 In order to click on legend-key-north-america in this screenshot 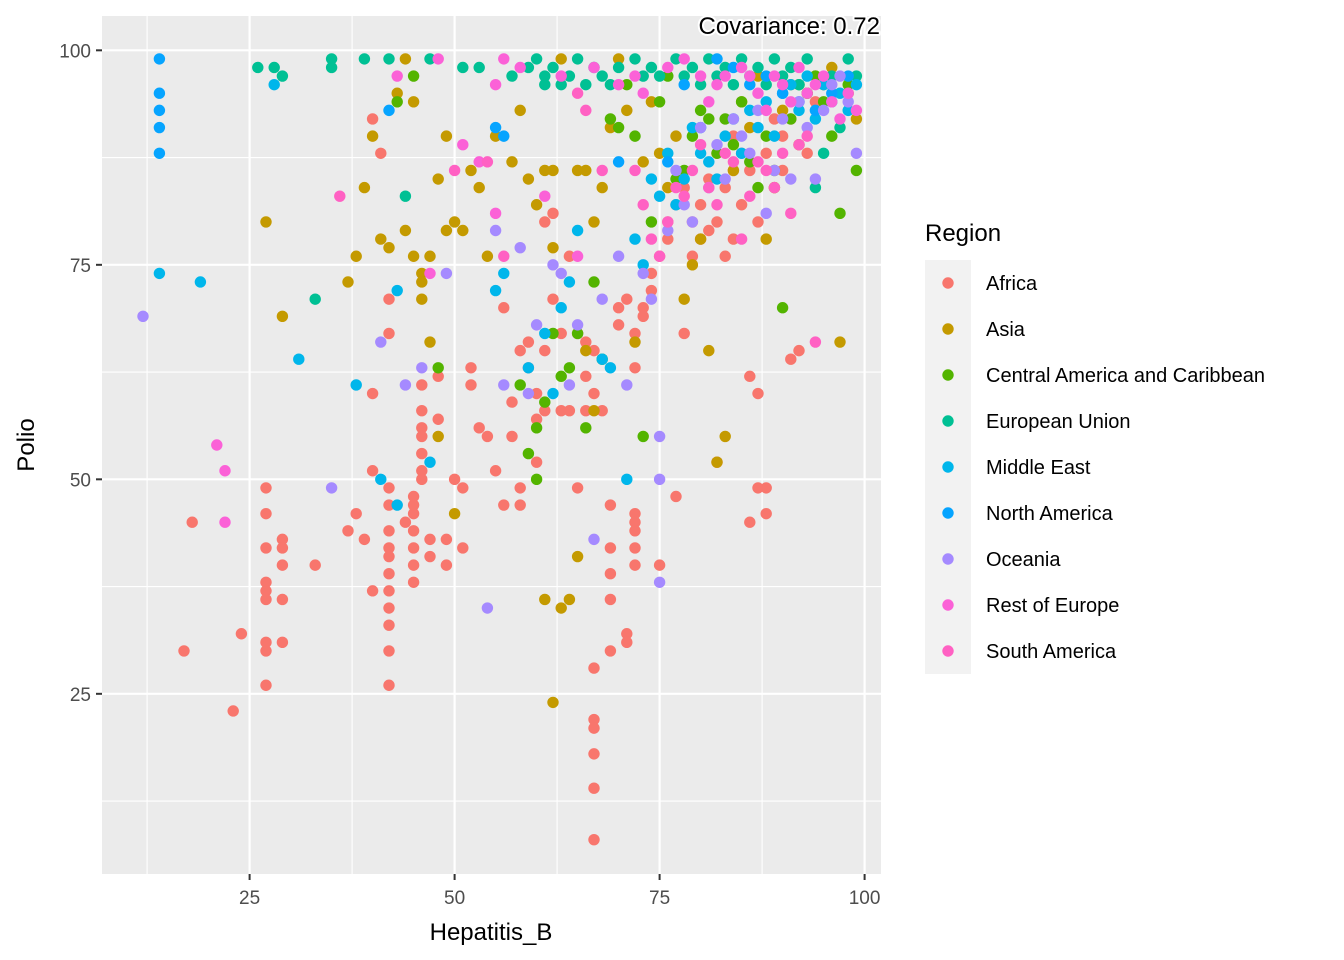, I will do `click(948, 513)`.